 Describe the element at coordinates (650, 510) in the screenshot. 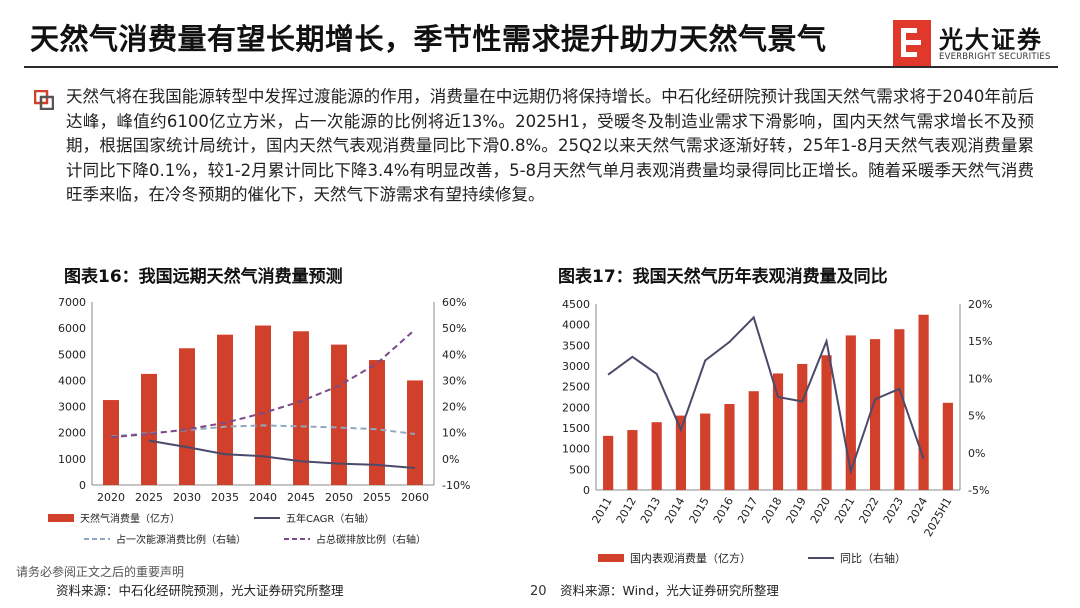

I see `x-tick-label: 2013` at that location.